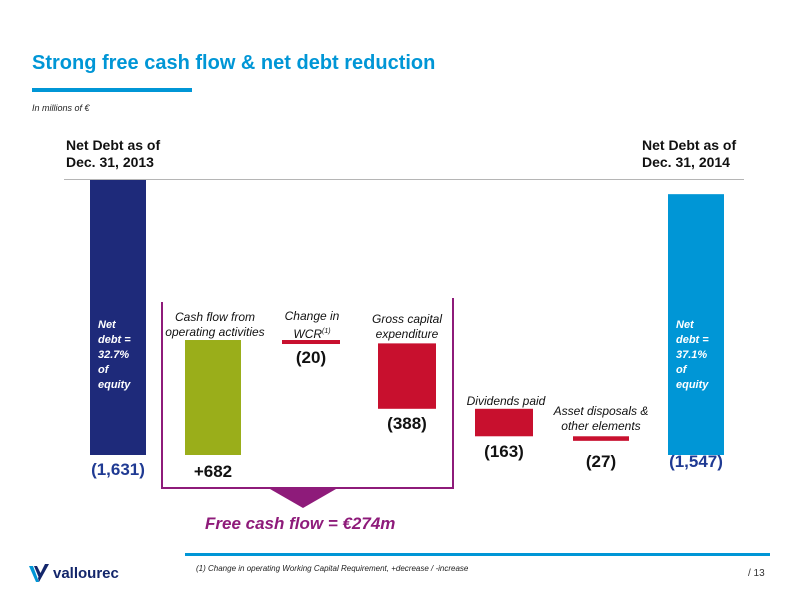 The image size is (800, 600). Describe the element at coordinates (407, 326) in the screenshot. I see `category-label-gross-capex: Gross capital expenditure` at that location.